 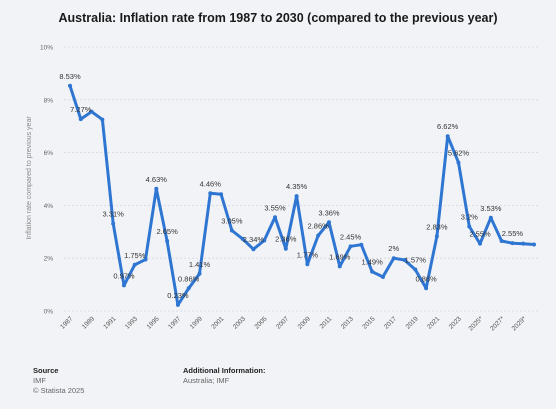 I want to click on data-label: 2%, so click(x=393, y=248).